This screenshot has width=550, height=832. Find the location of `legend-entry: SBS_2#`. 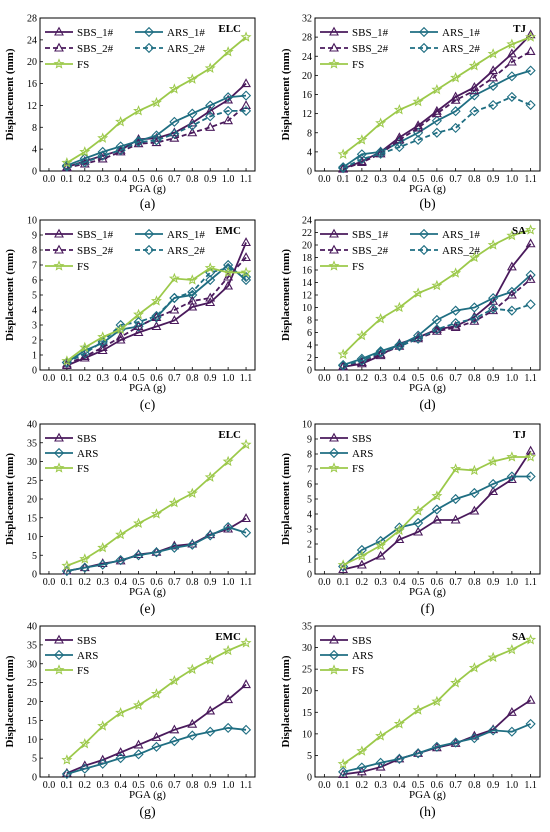

legend-entry: SBS_2# is located at coordinates (370, 49).